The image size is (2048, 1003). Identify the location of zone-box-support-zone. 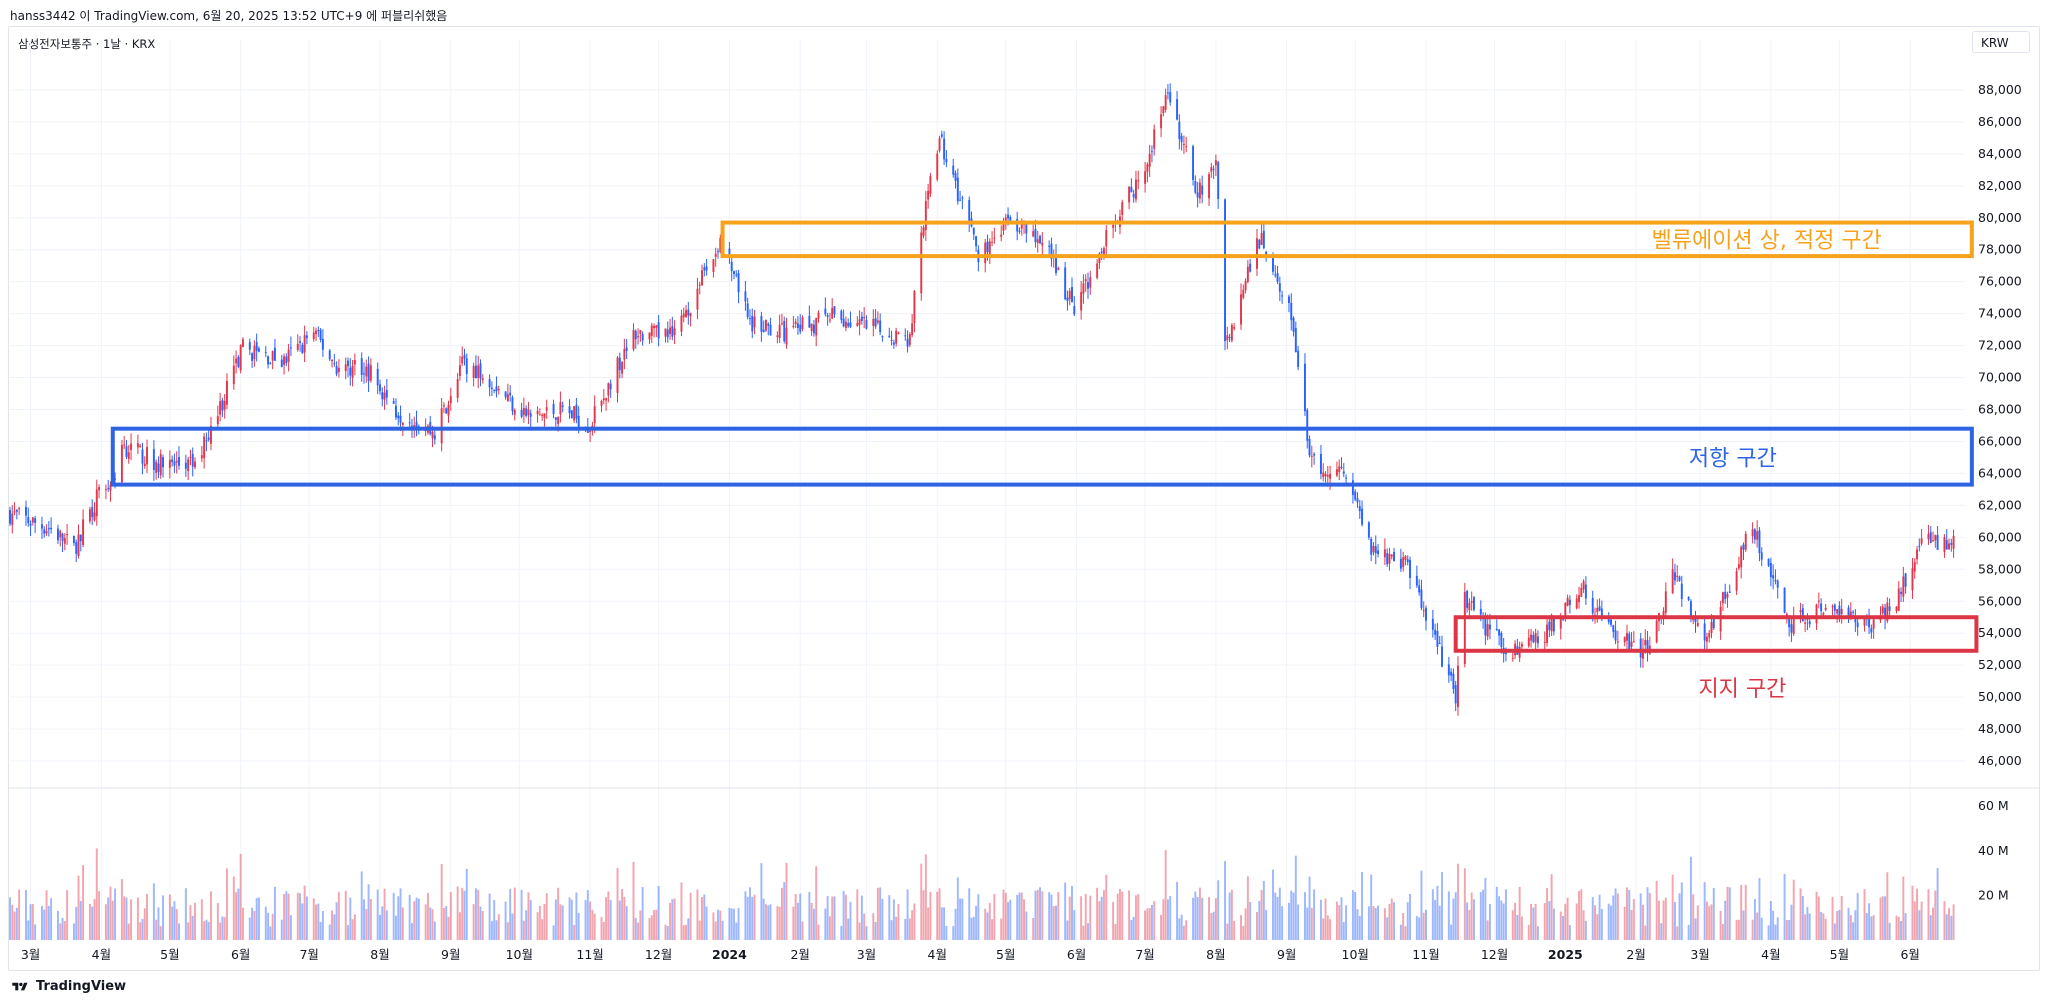
(1716, 634).